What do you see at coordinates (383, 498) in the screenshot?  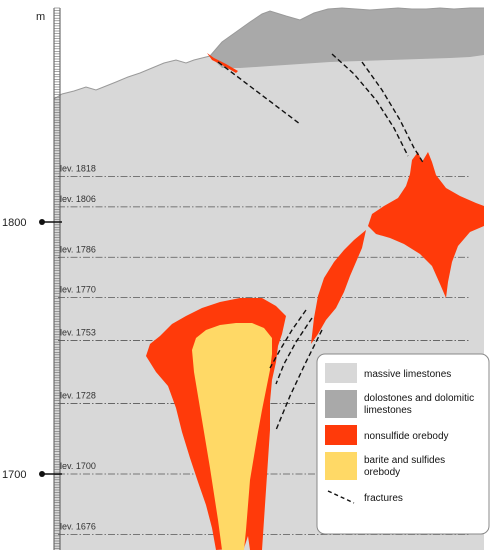 I see `legend-label: fractures` at bounding box center [383, 498].